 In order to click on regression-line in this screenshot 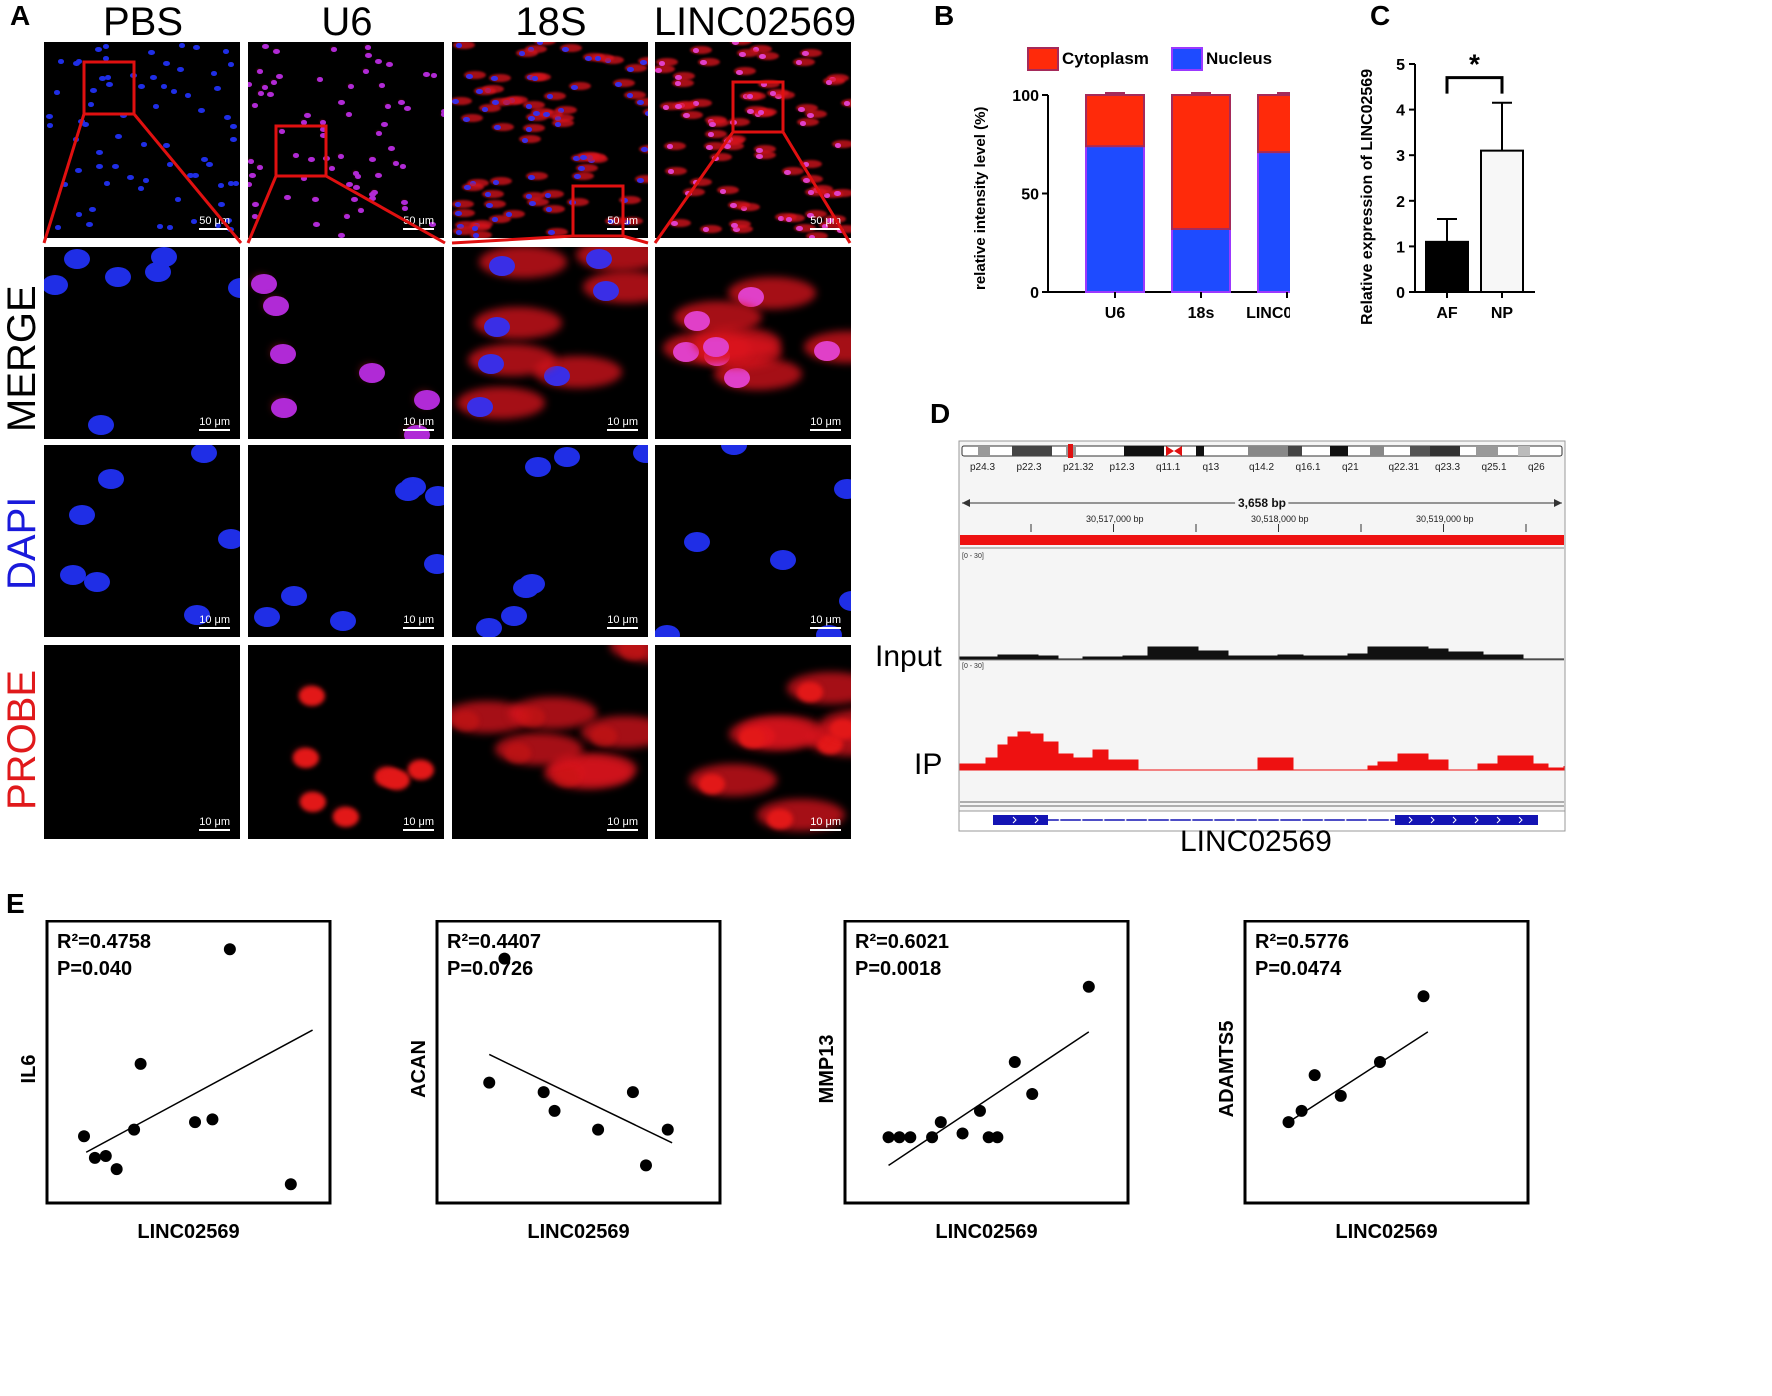, I will do `click(1358, 1077)`.